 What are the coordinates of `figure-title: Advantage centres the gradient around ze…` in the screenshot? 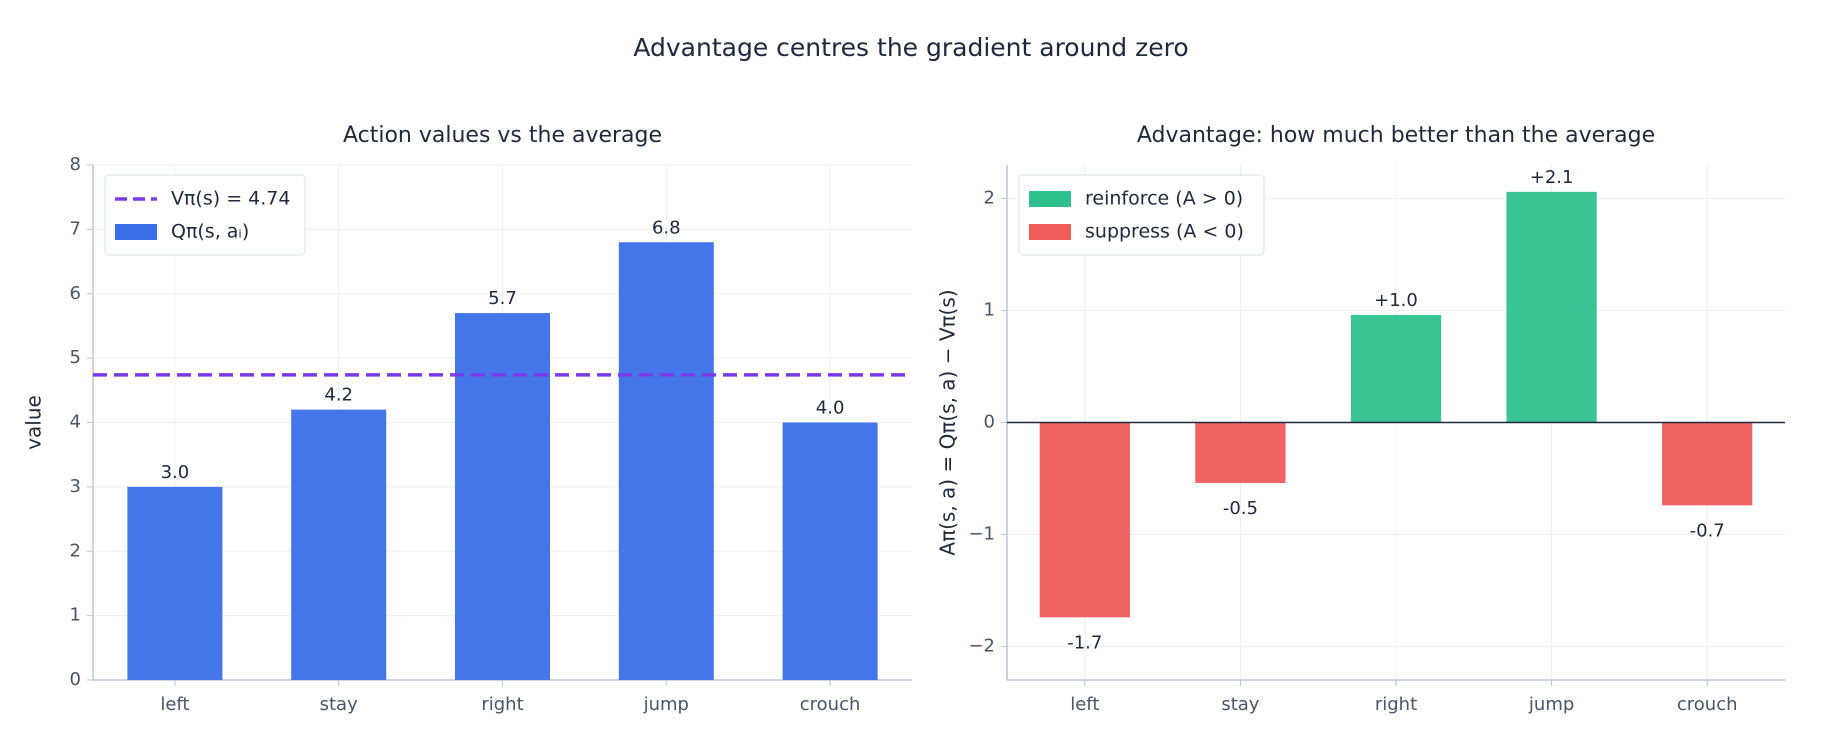 It's located at (910, 47).